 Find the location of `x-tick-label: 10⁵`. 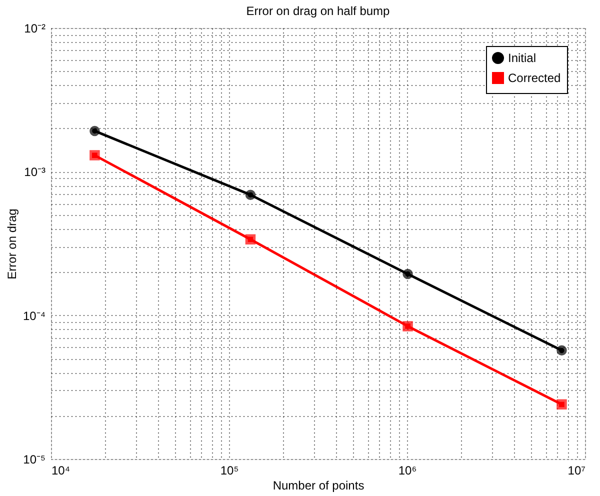

x-tick-label: 10⁵ is located at coordinates (229, 471).